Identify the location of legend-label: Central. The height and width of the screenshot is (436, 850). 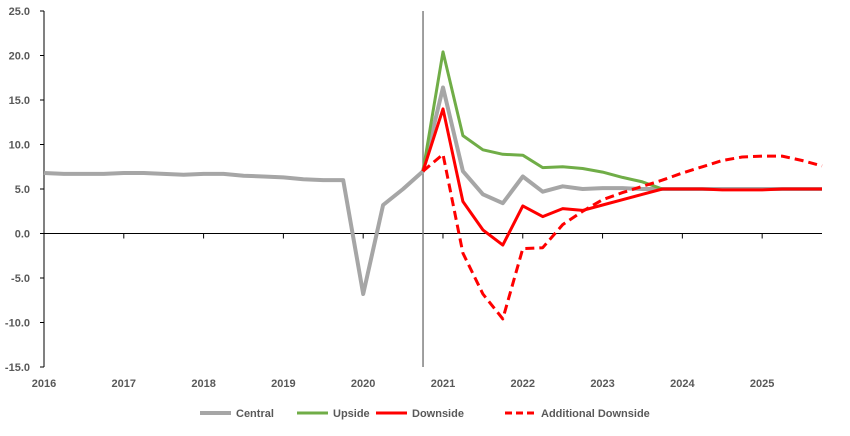
(255, 414).